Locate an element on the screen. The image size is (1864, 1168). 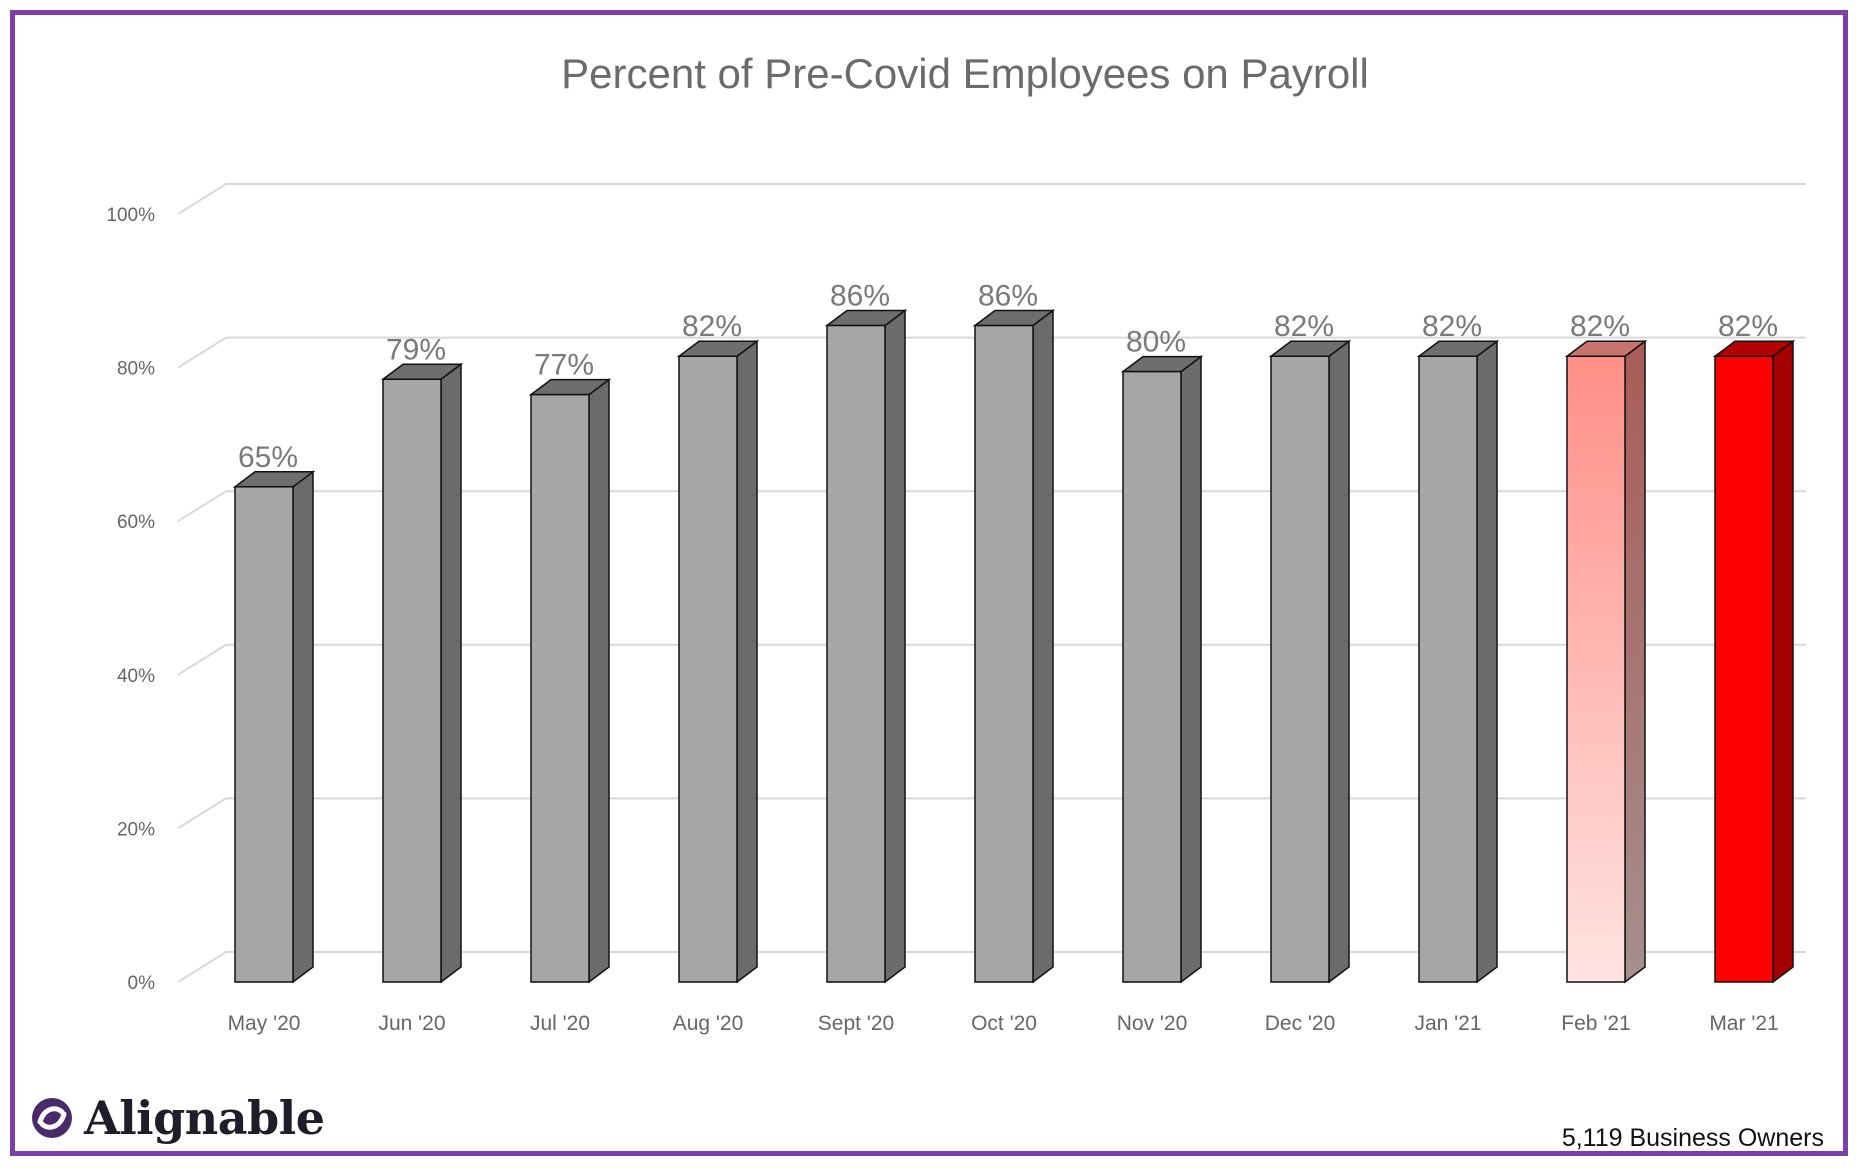
x-tick-label: Jan '21 is located at coordinates (1447, 1023).